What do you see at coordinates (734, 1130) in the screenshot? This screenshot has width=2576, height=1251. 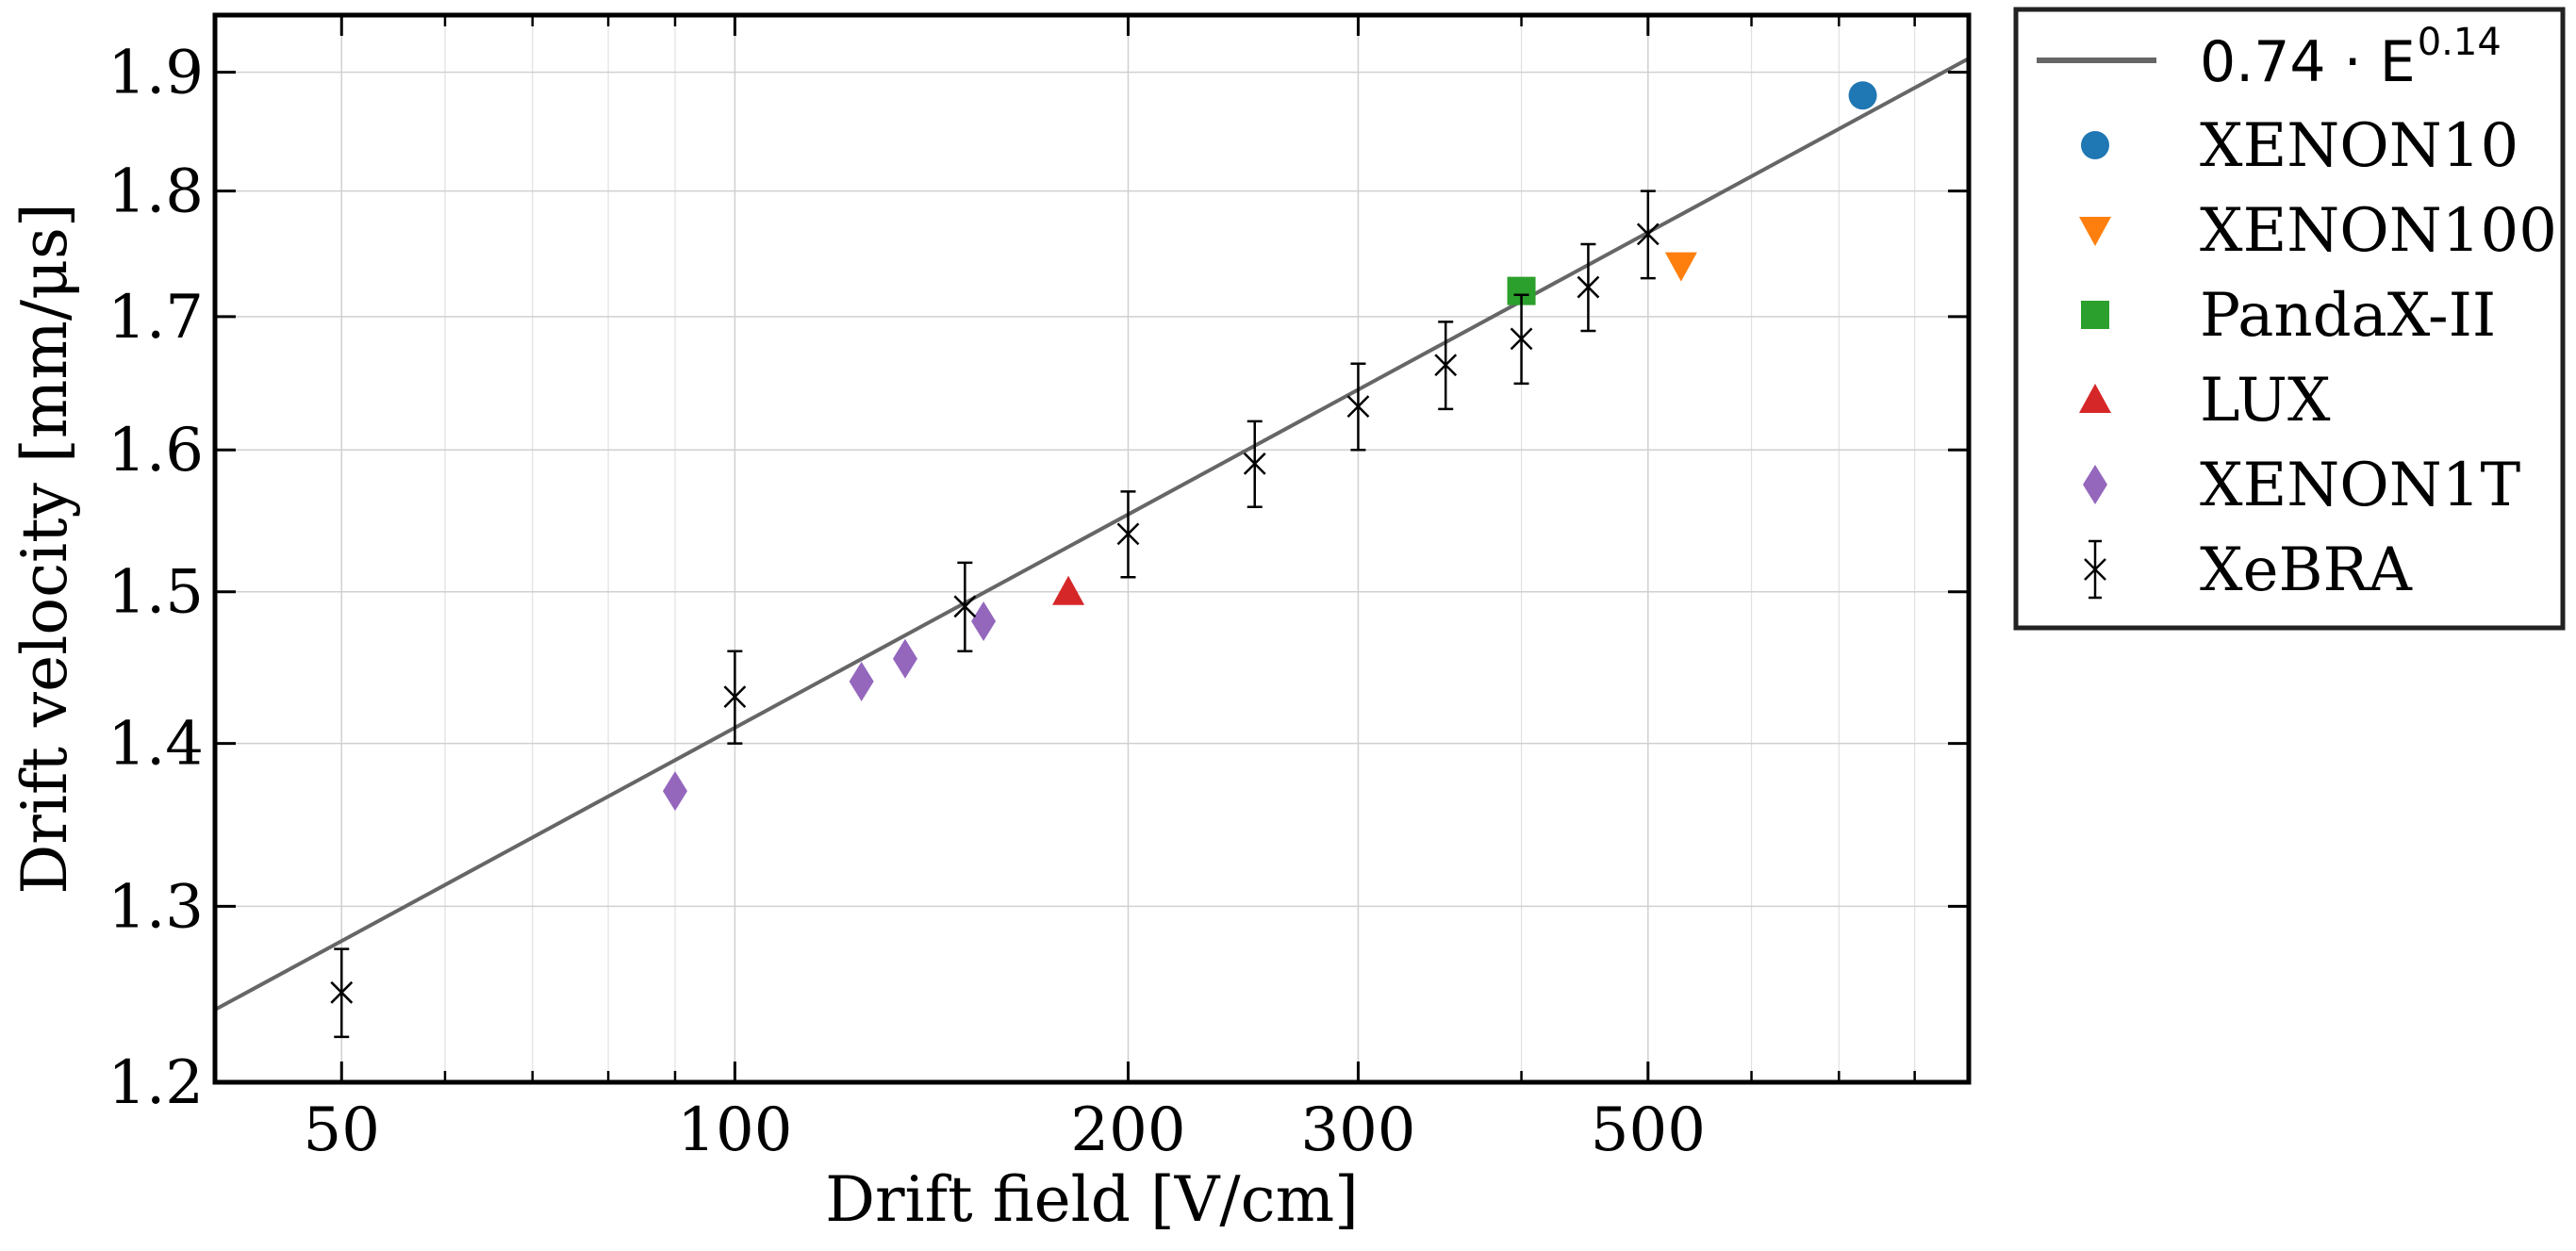 I see `x-tick-label: 100` at bounding box center [734, 1130].